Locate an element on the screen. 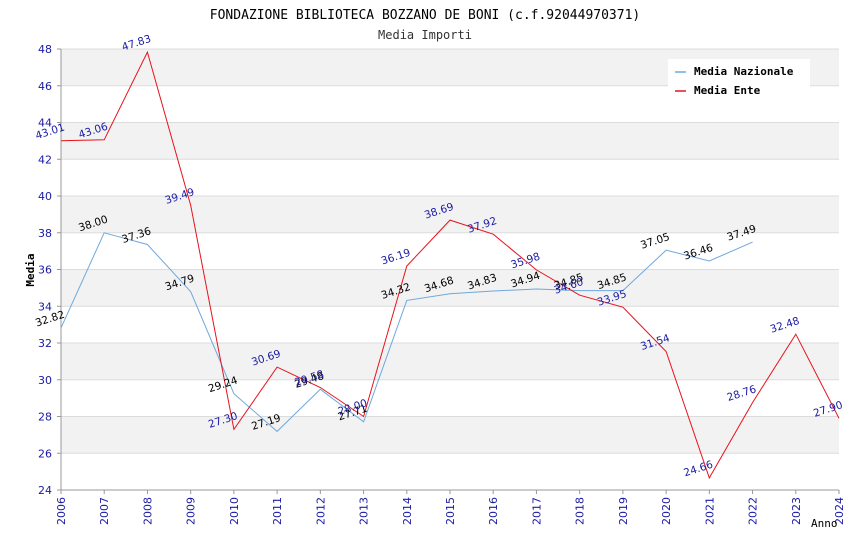 The image size is (850, 550). y-tick-label: 36 is located at coordinates (45, 270).